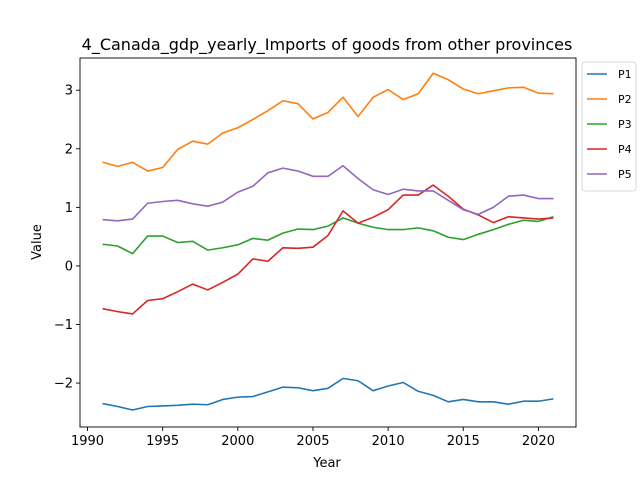  I want to click on x-axis-ticks: 1990 1995 2000 2005 2010 2015 2020, so click(313, 438).